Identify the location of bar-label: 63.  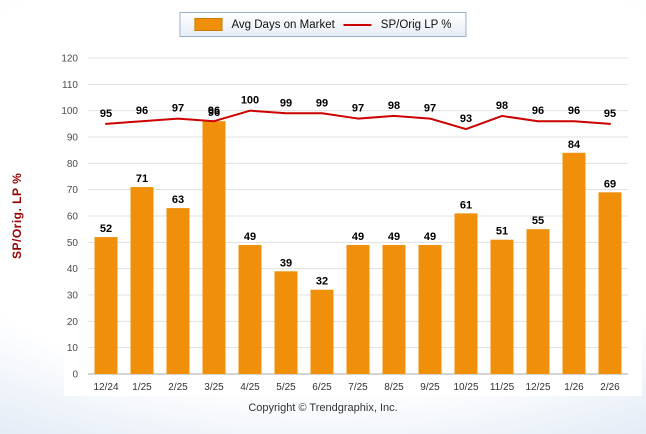
(178, 200).